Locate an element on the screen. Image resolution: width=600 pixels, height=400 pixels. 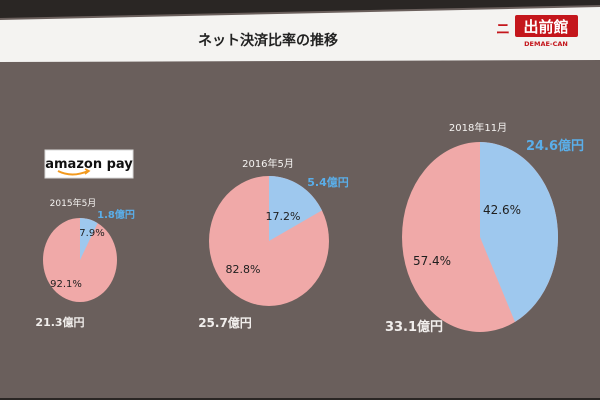
title-band is located at coordinates (300, 34).